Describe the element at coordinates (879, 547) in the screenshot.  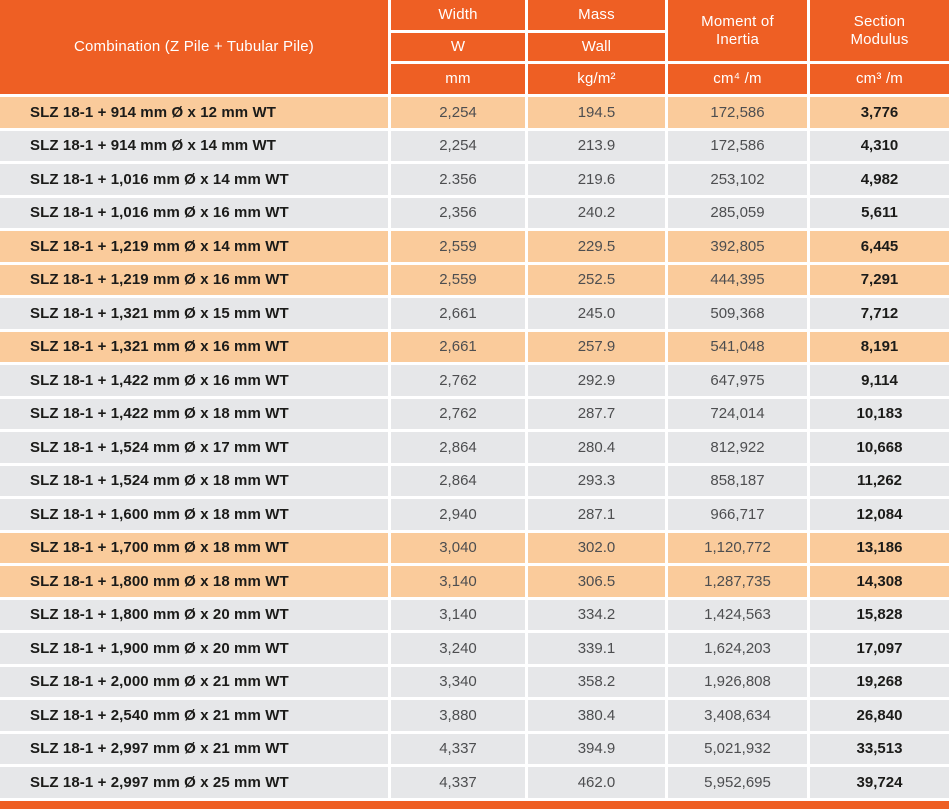
I see `section-modulus-cell: 13,186` at that location.